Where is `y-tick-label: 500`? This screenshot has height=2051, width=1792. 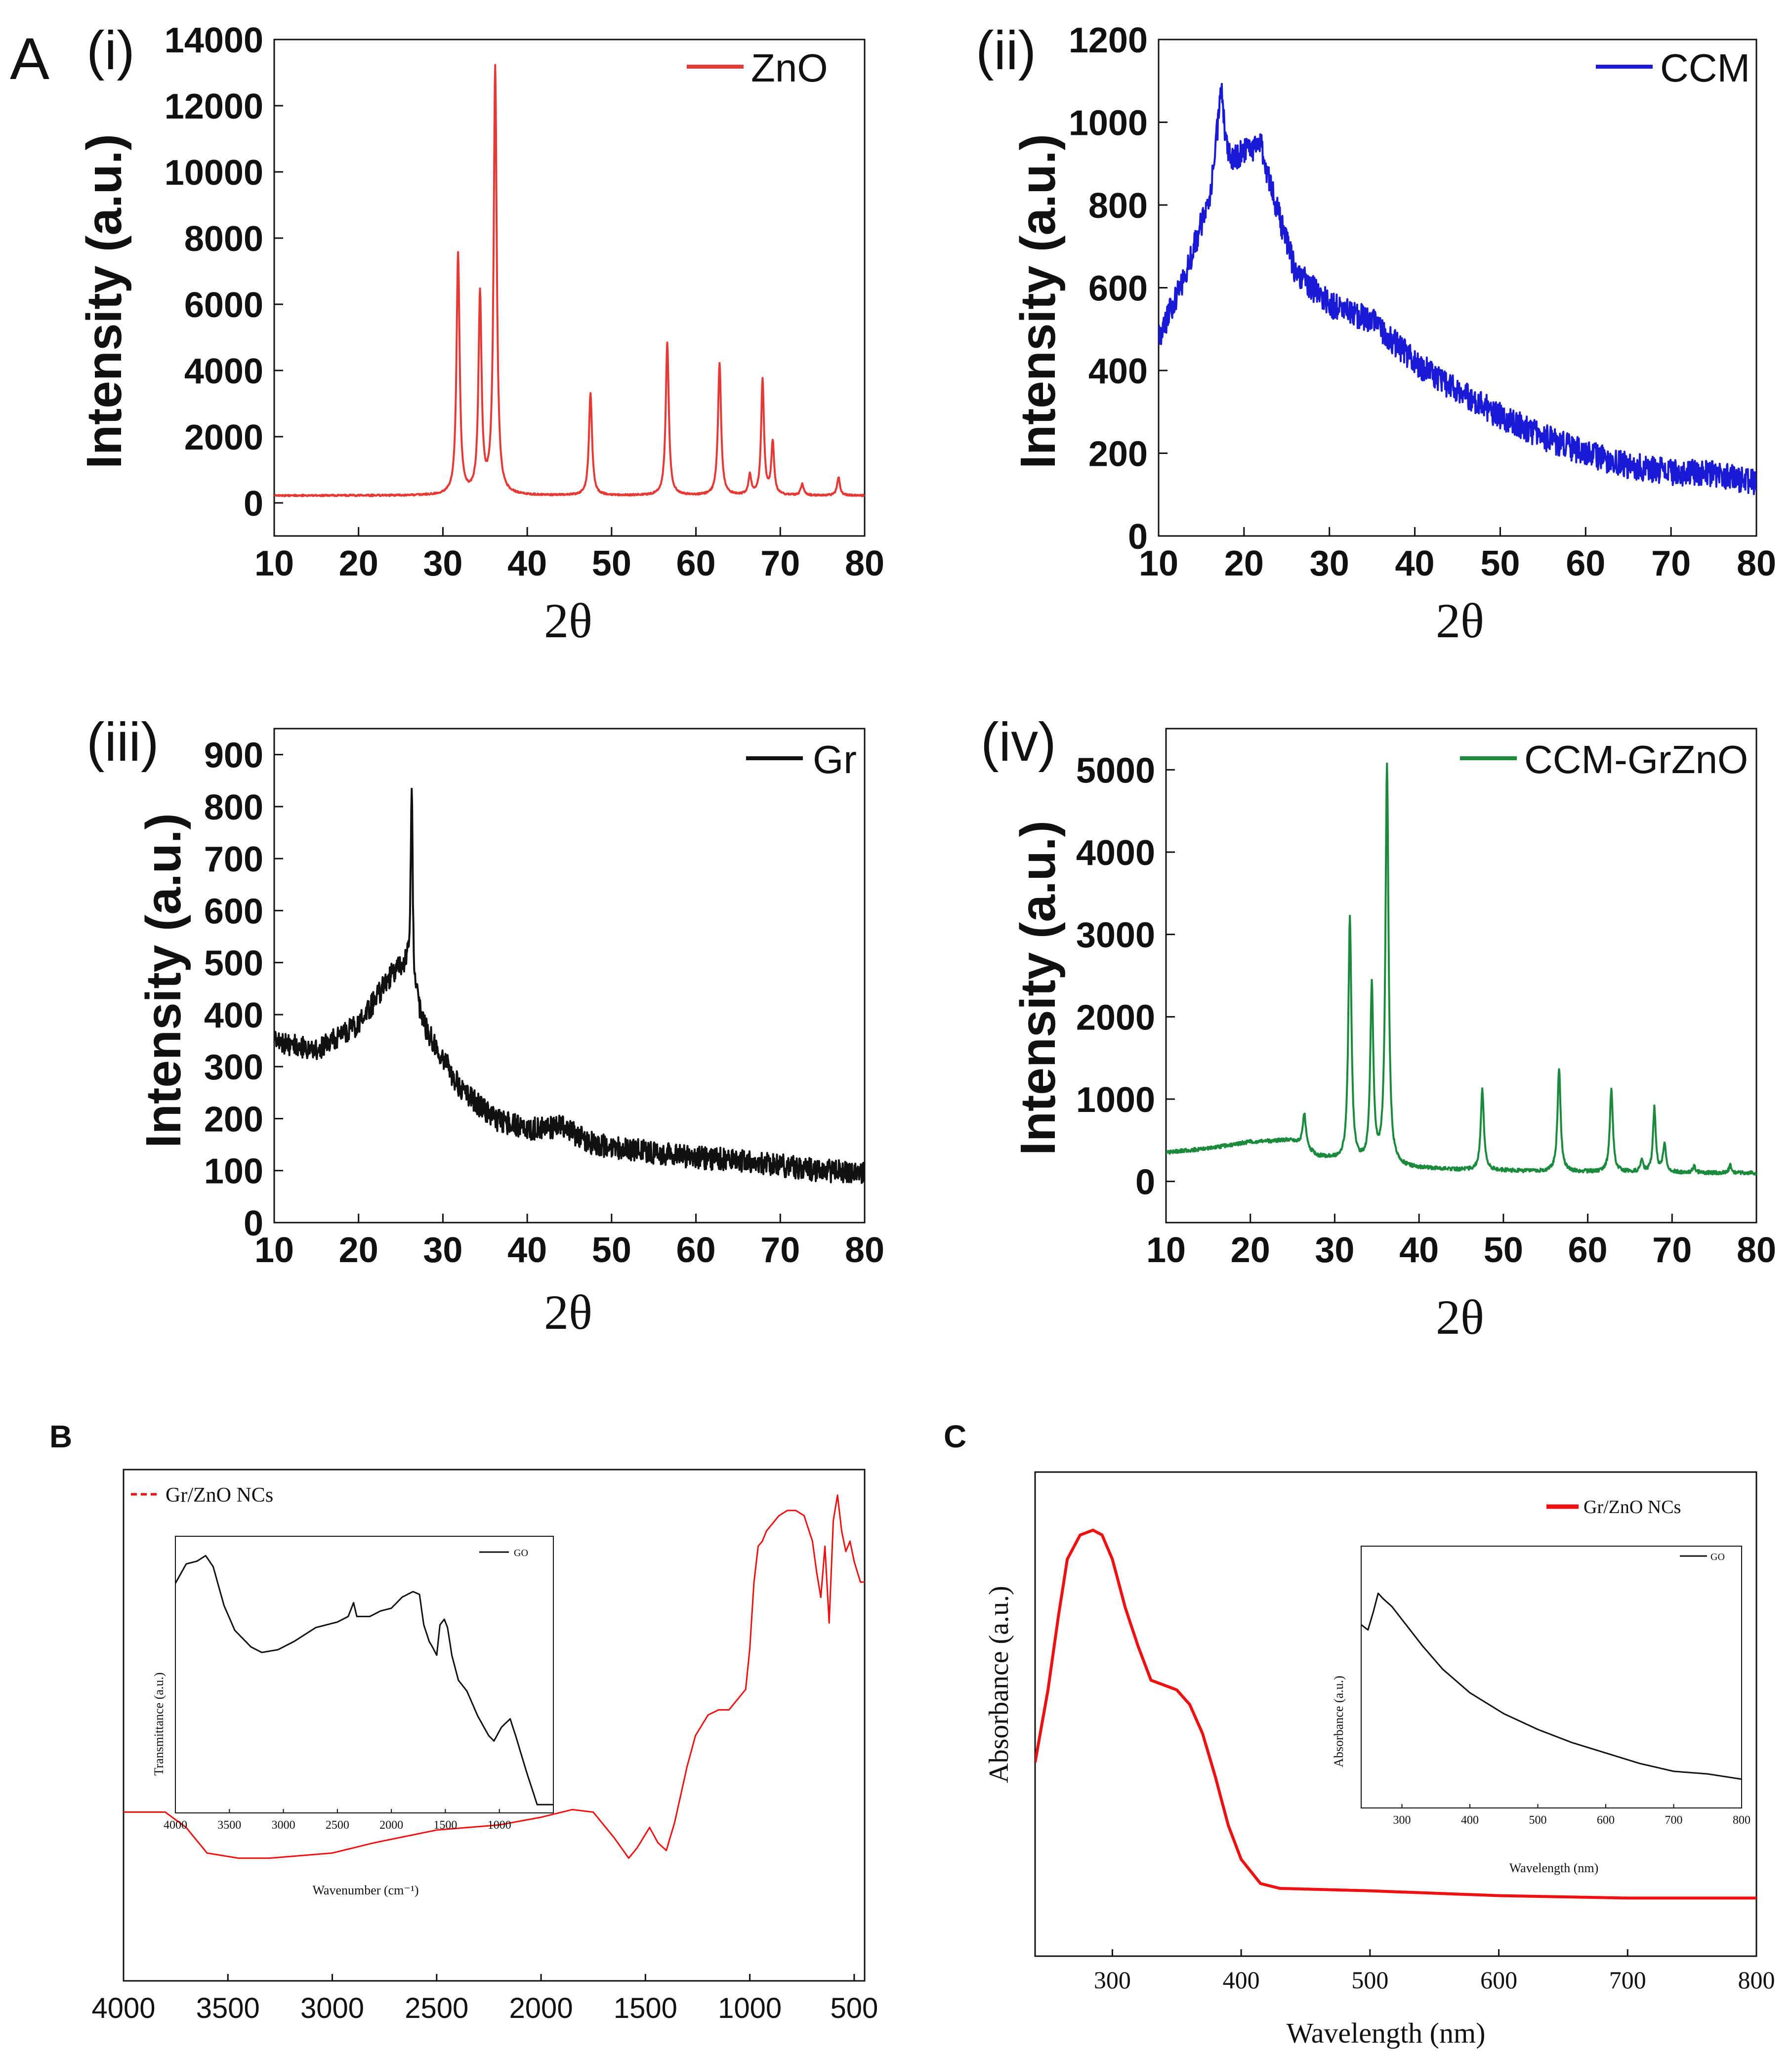 y-tick-label: 500 is located at coordinates (233, 964).